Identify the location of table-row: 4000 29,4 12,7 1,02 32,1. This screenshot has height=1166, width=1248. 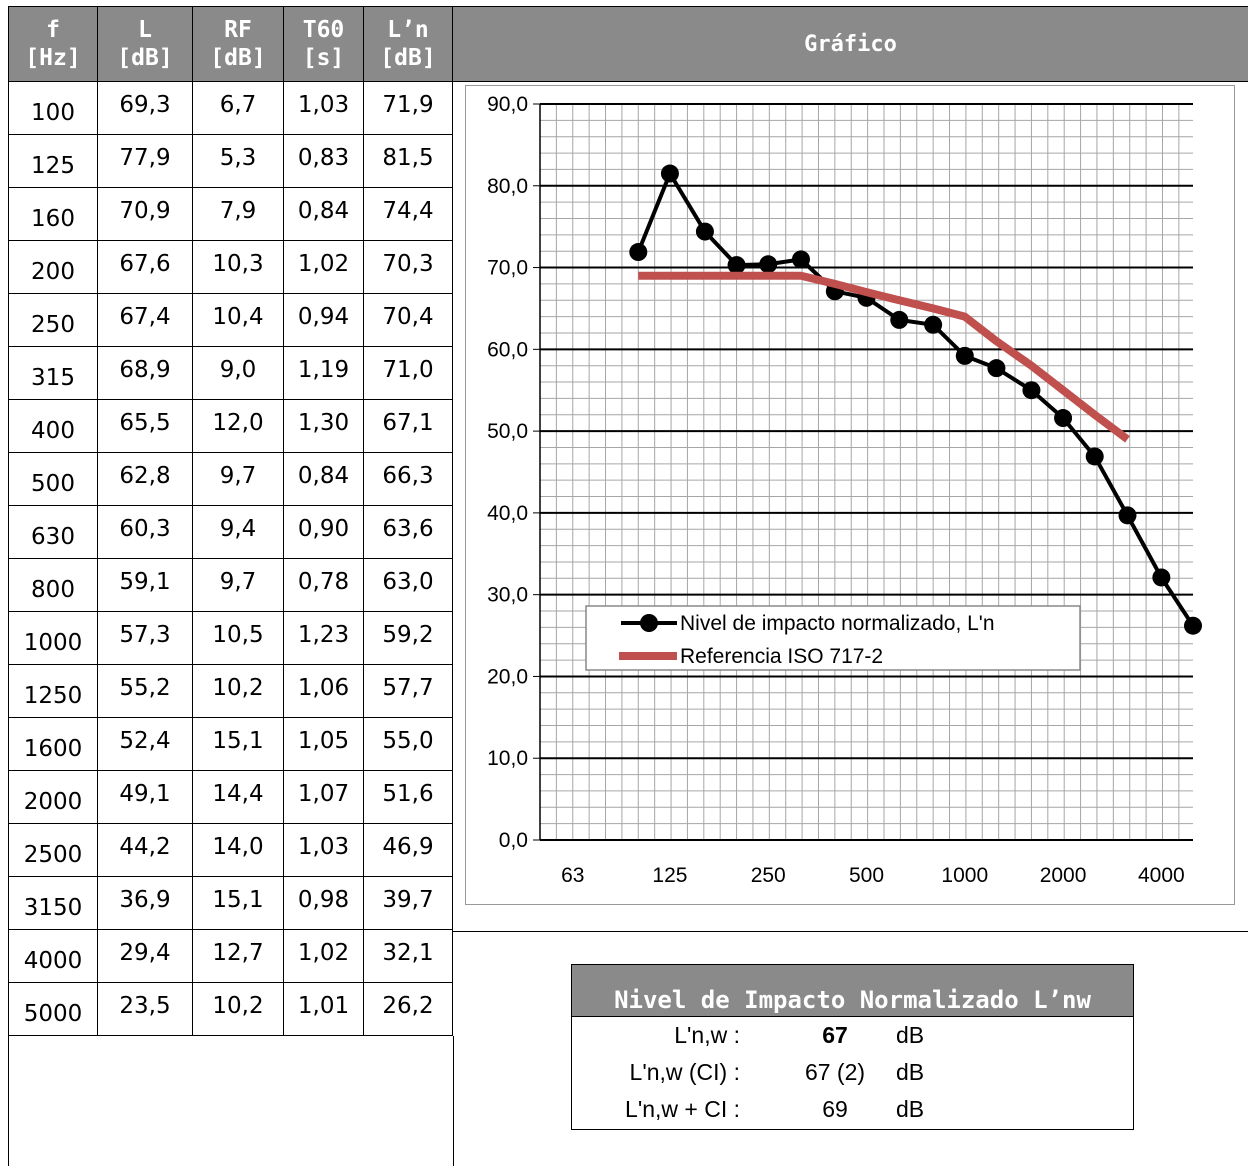
(230, 956).